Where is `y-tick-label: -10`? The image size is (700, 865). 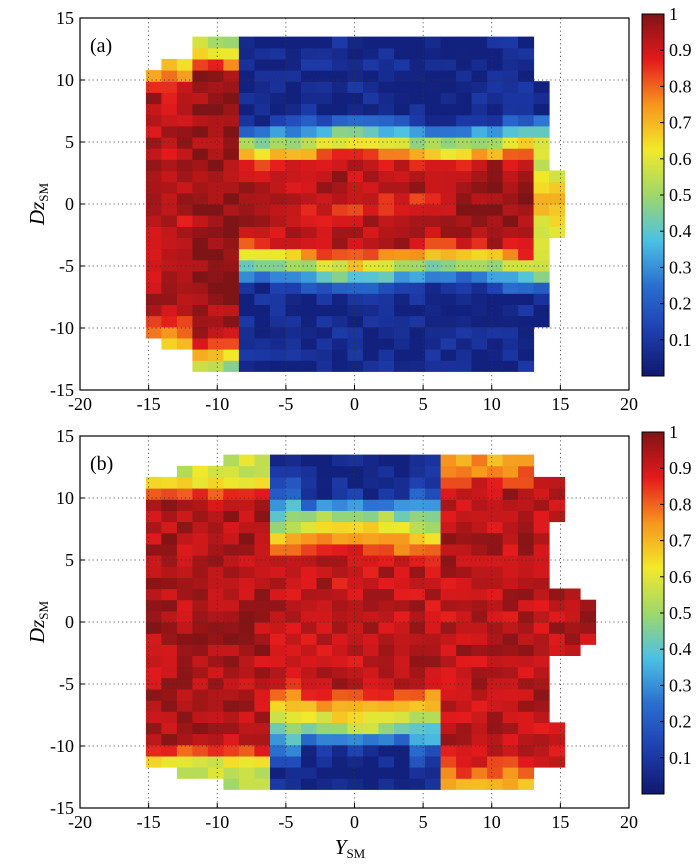 y-tick-label: -10 is located at coordinates (62, 328).